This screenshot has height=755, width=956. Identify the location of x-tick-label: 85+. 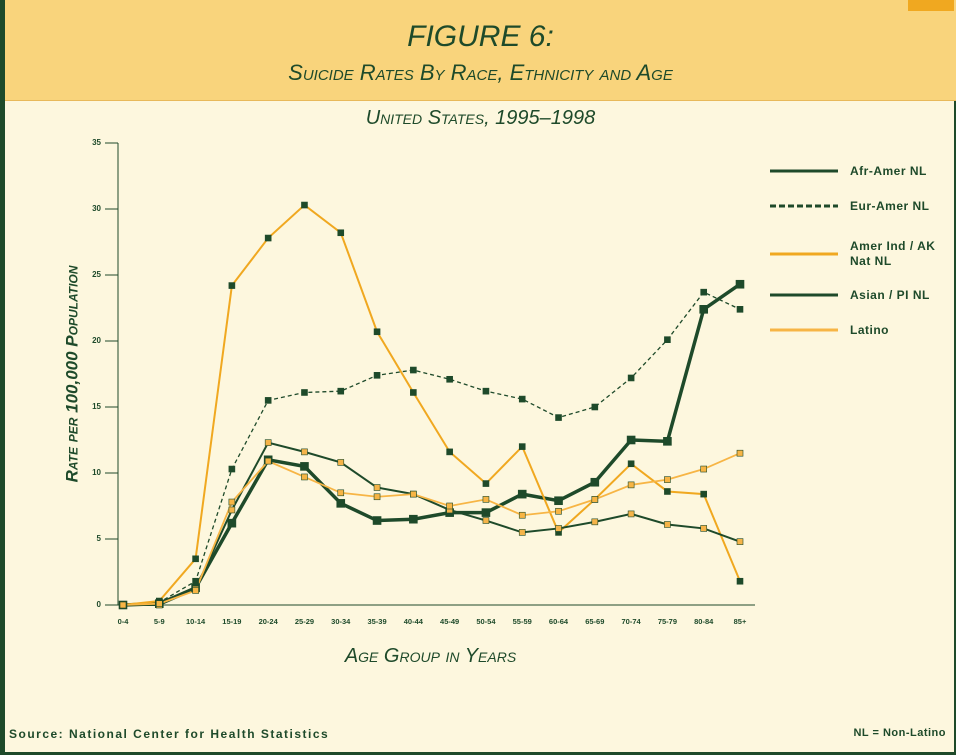
(740, 621).